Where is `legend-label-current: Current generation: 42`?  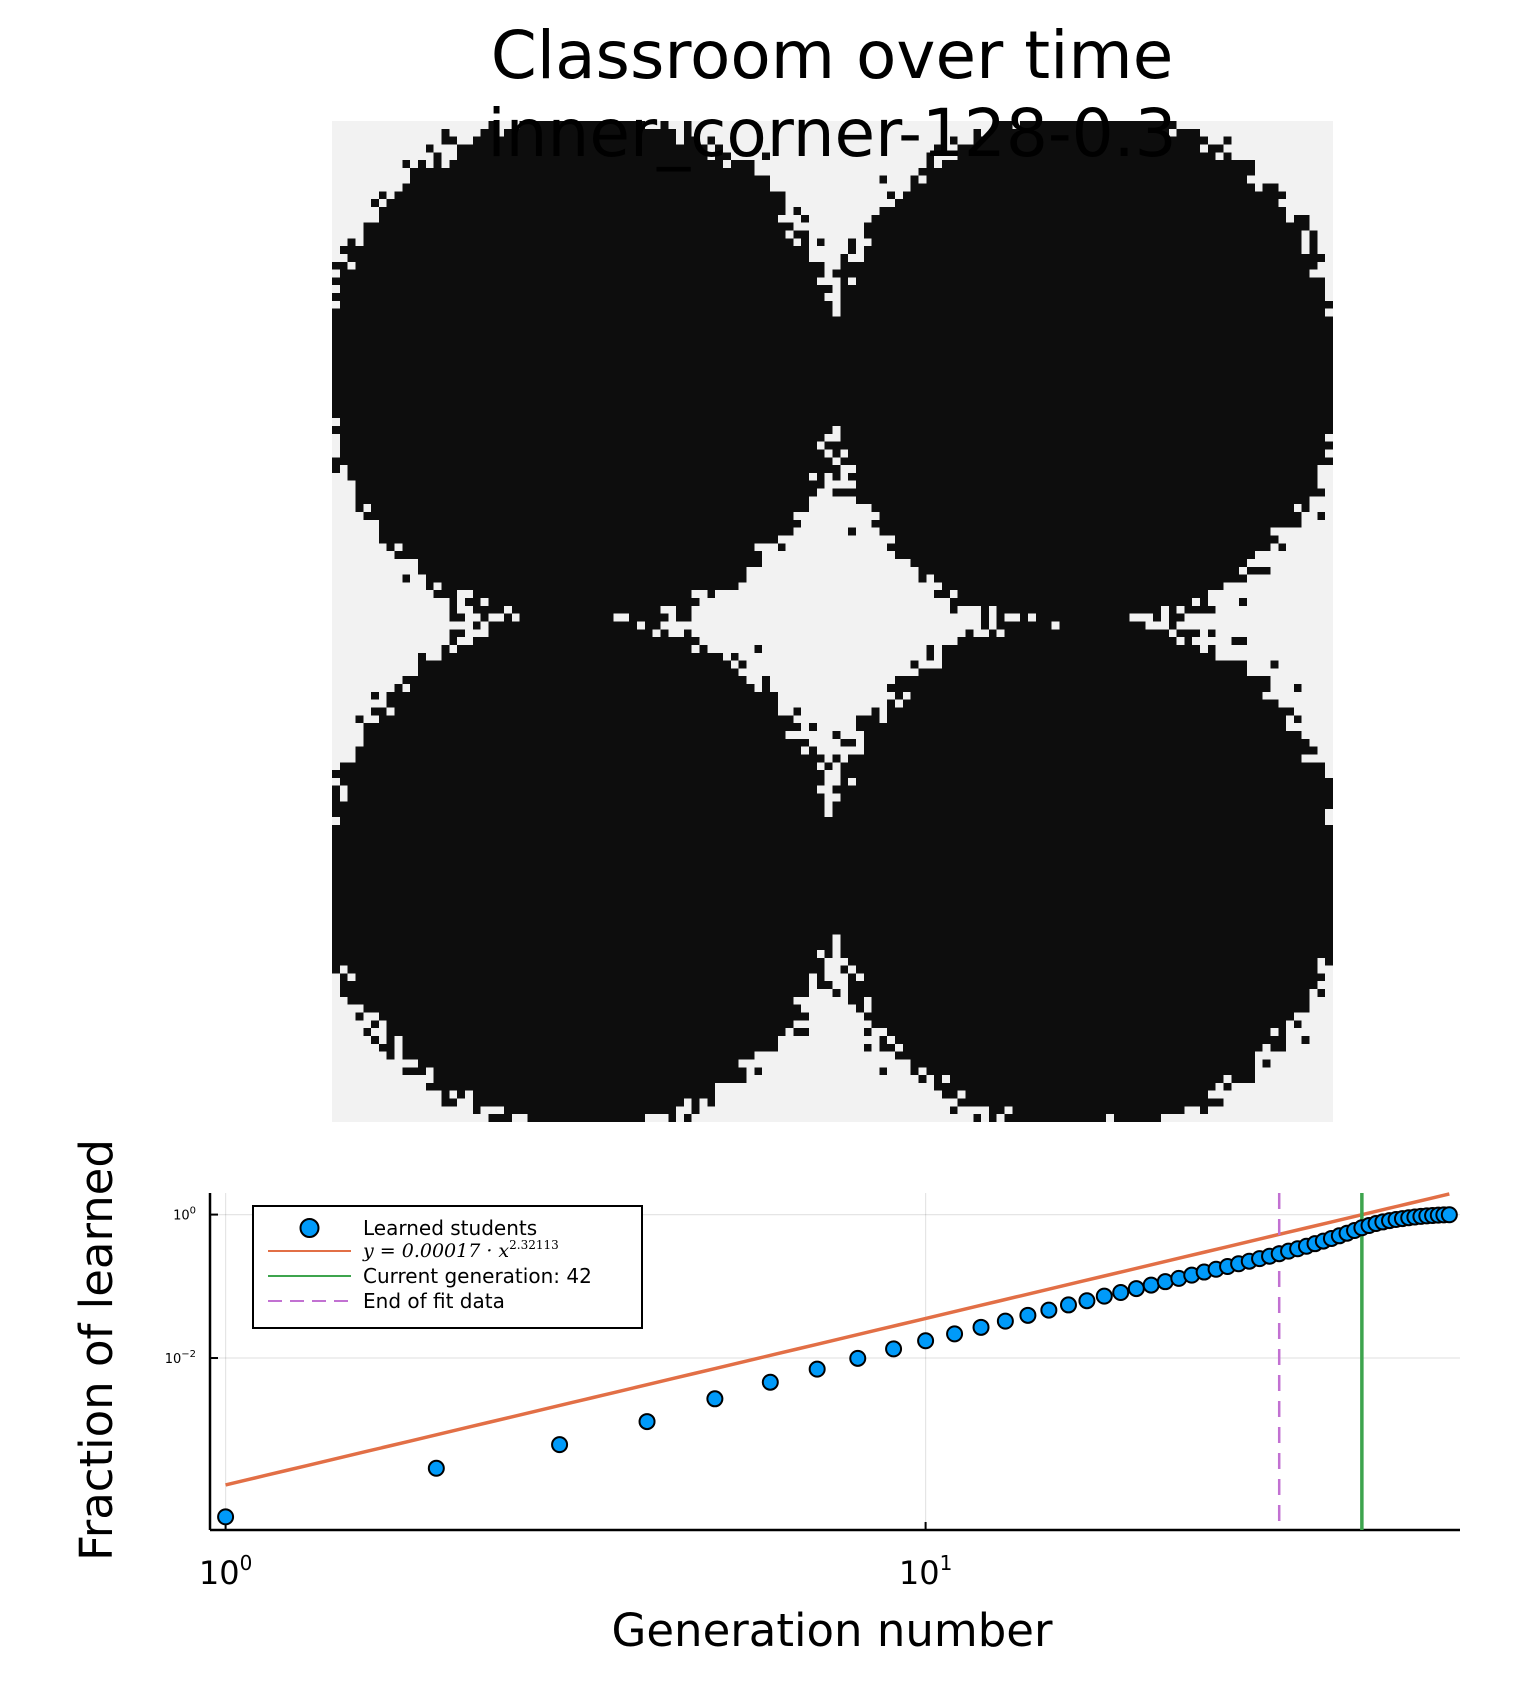
legend-label-current: Current generation: 42 is located at coordinates (477, 1276).